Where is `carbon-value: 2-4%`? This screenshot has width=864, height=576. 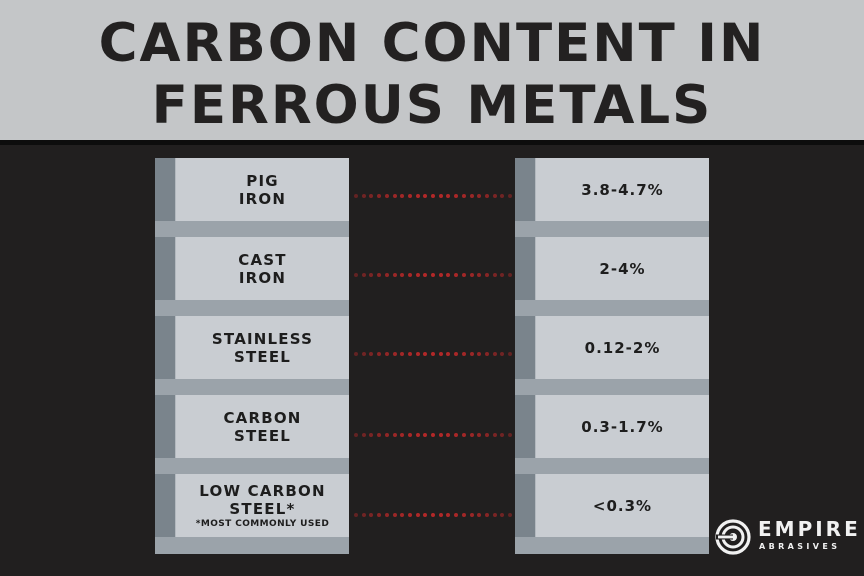
carbon-value: 2-4% is located at coordinates (622, 268).